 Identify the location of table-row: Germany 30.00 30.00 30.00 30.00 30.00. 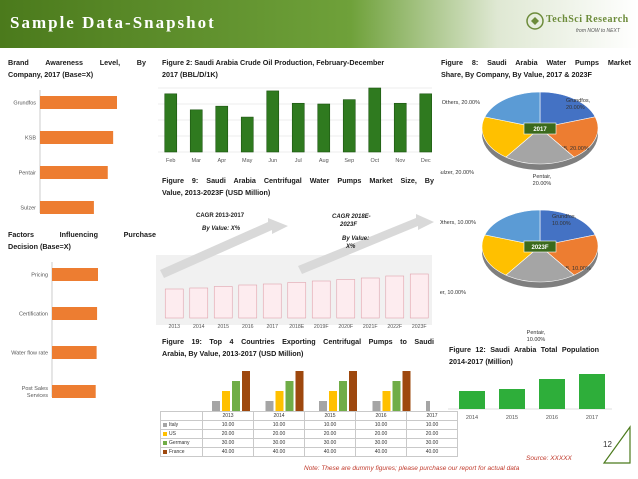
(309, 443).